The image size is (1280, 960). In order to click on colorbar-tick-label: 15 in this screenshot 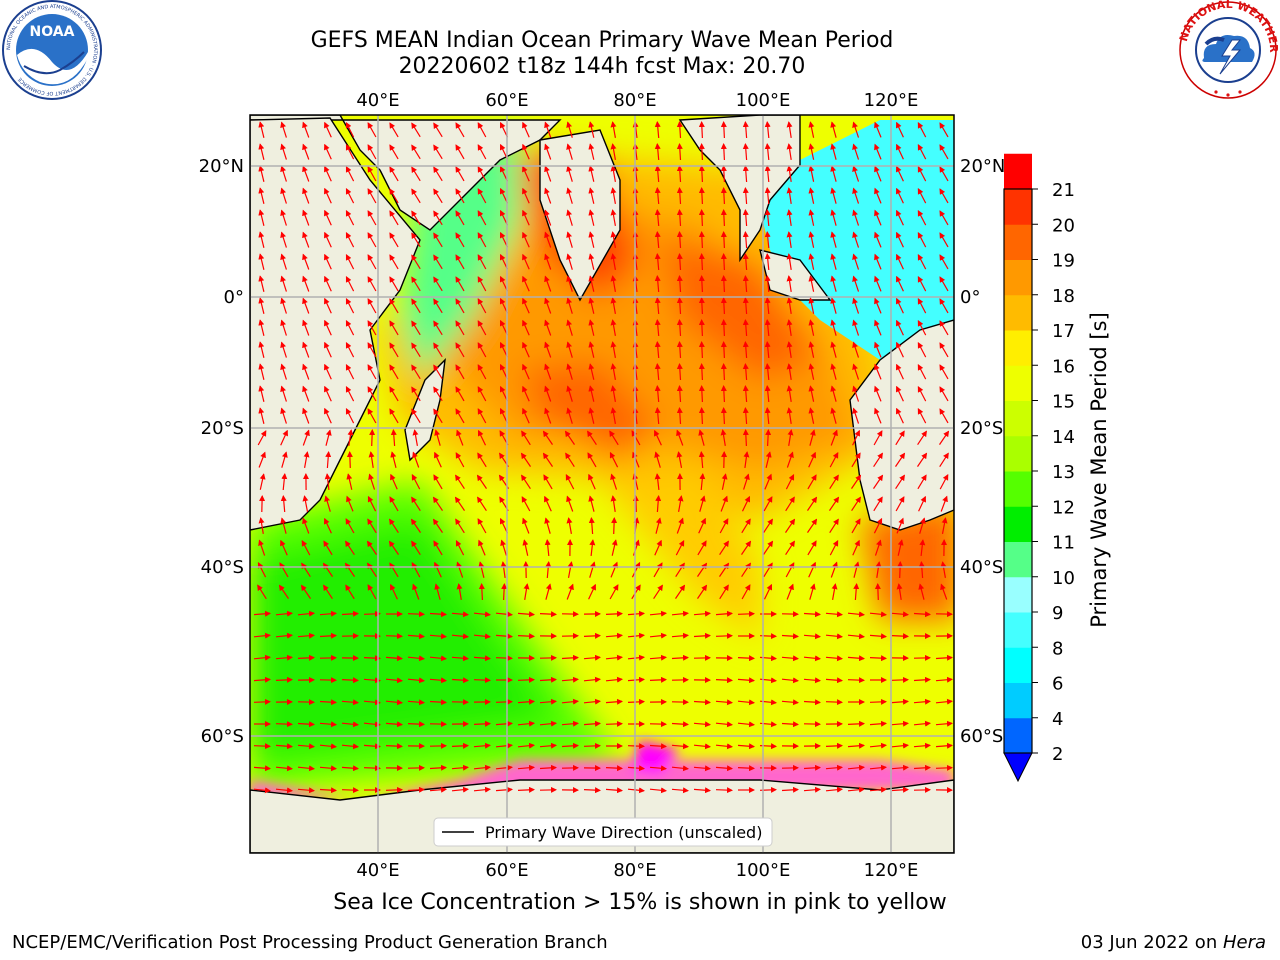, I will do `click(1063, 402)`.